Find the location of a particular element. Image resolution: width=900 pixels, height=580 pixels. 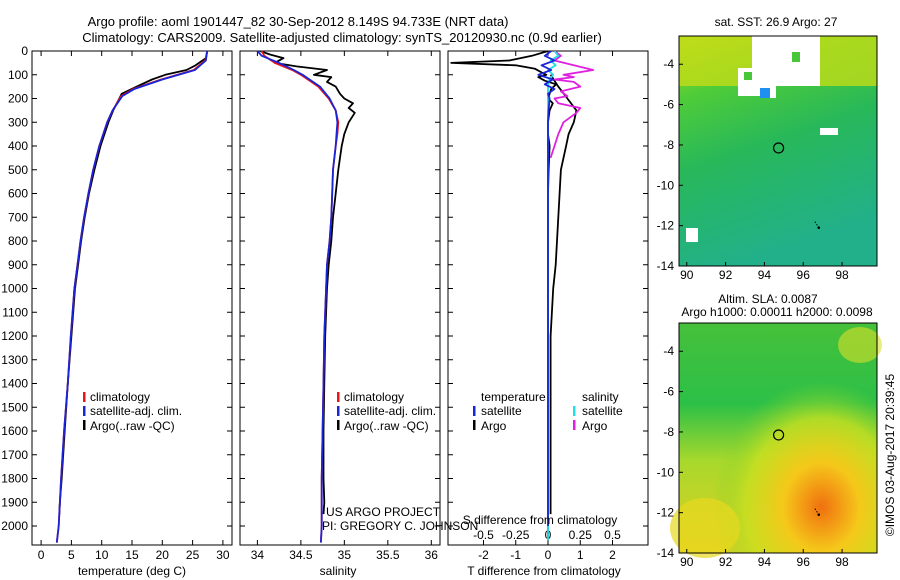

depth-tick-label: 1900 is located at coordinates (14, 502).